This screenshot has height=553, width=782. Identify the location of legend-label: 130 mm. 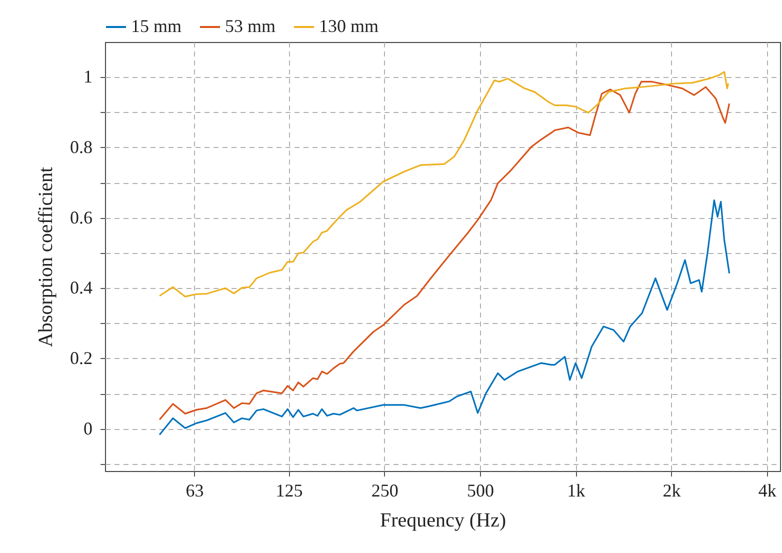
(349, 26).